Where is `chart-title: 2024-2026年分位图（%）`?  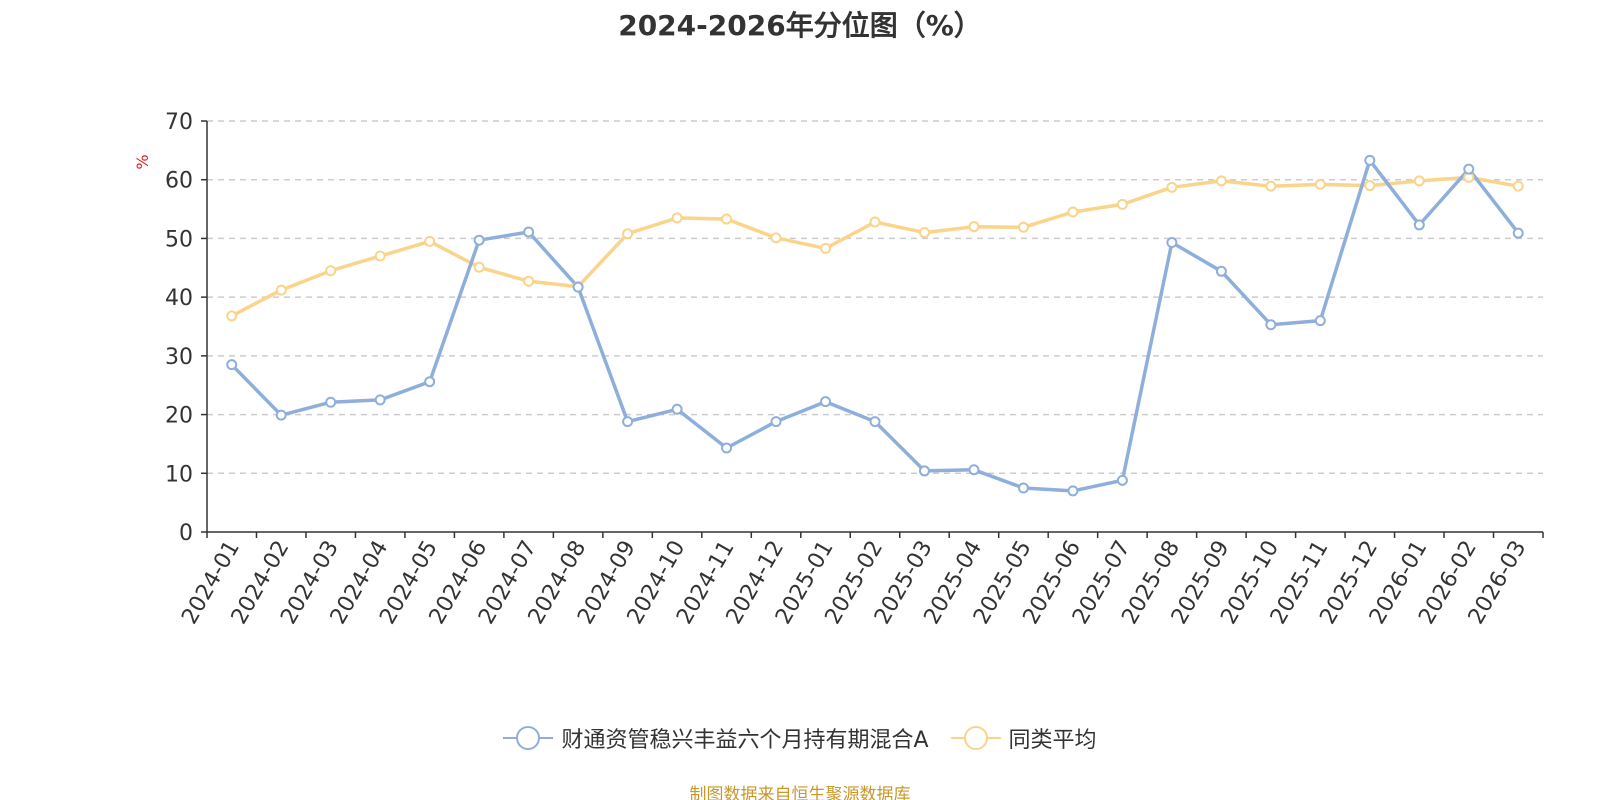
chart-title: 2024-2026年分位图（%） is located at coordinates (800, 25).